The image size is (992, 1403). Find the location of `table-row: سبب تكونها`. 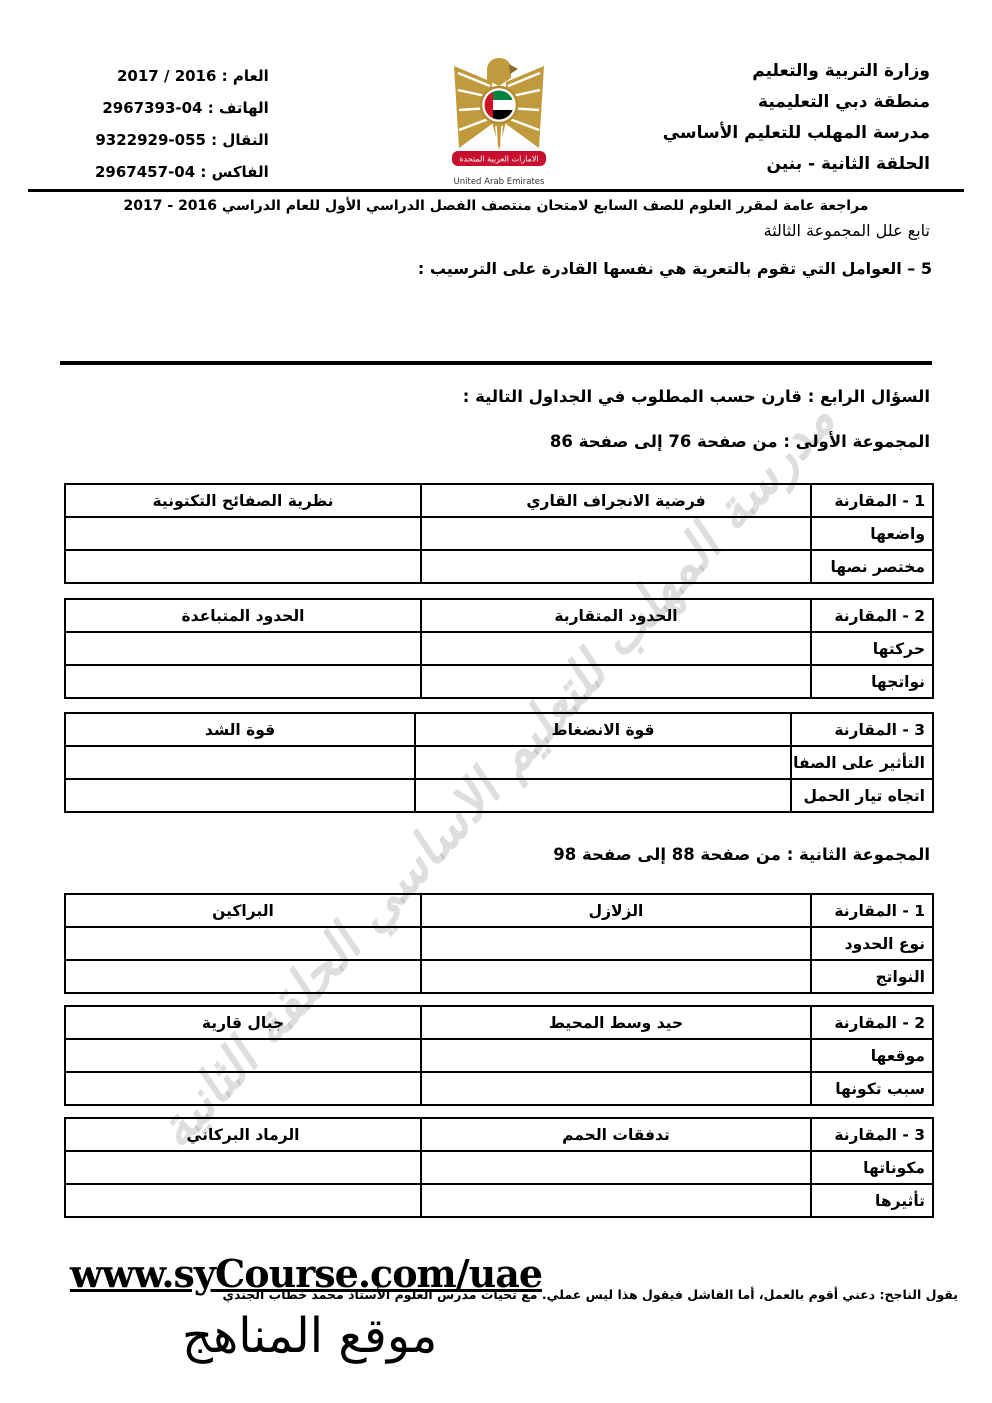

table-row: سبب تكونها is located at coordinates (499, 1088).